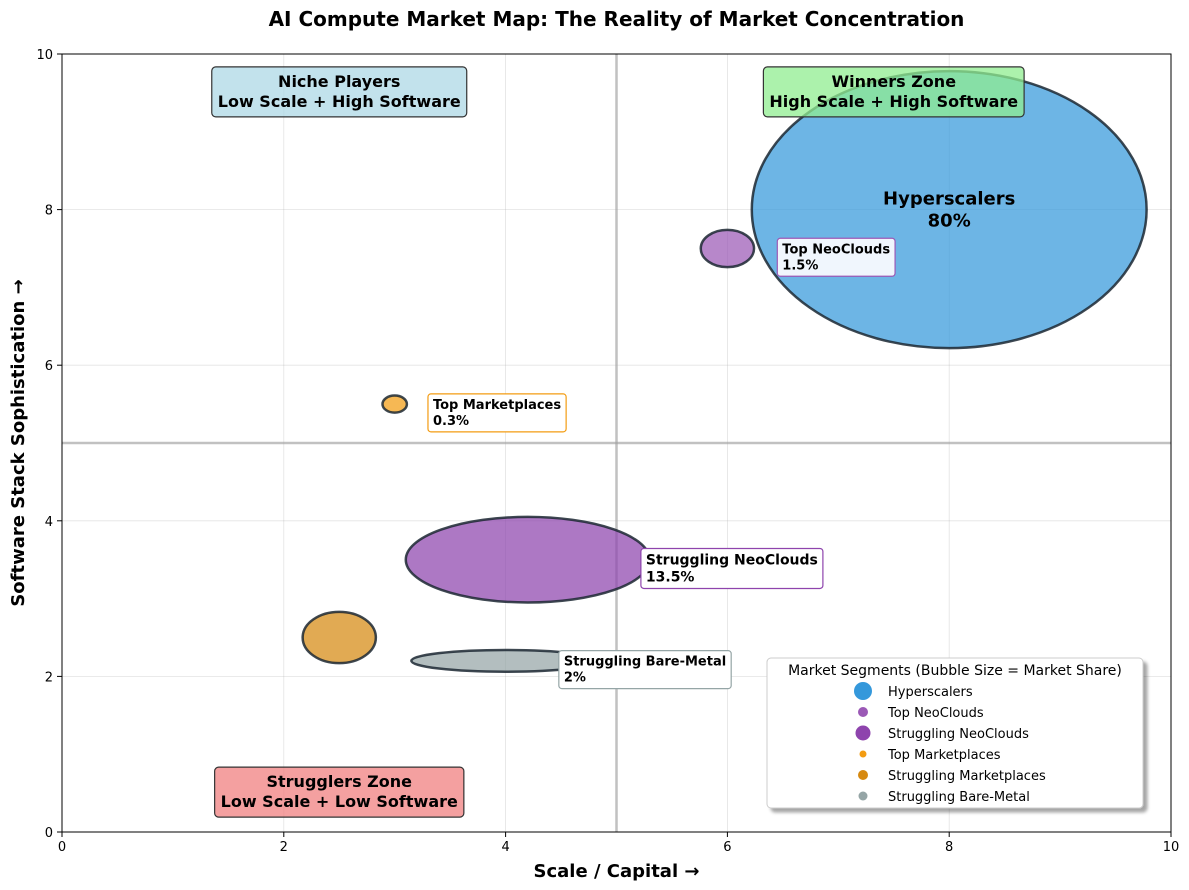  Describe the element at coordinates (339, 637) in the screenshot. I see `bubble-struggling-marketplaces` at that location.